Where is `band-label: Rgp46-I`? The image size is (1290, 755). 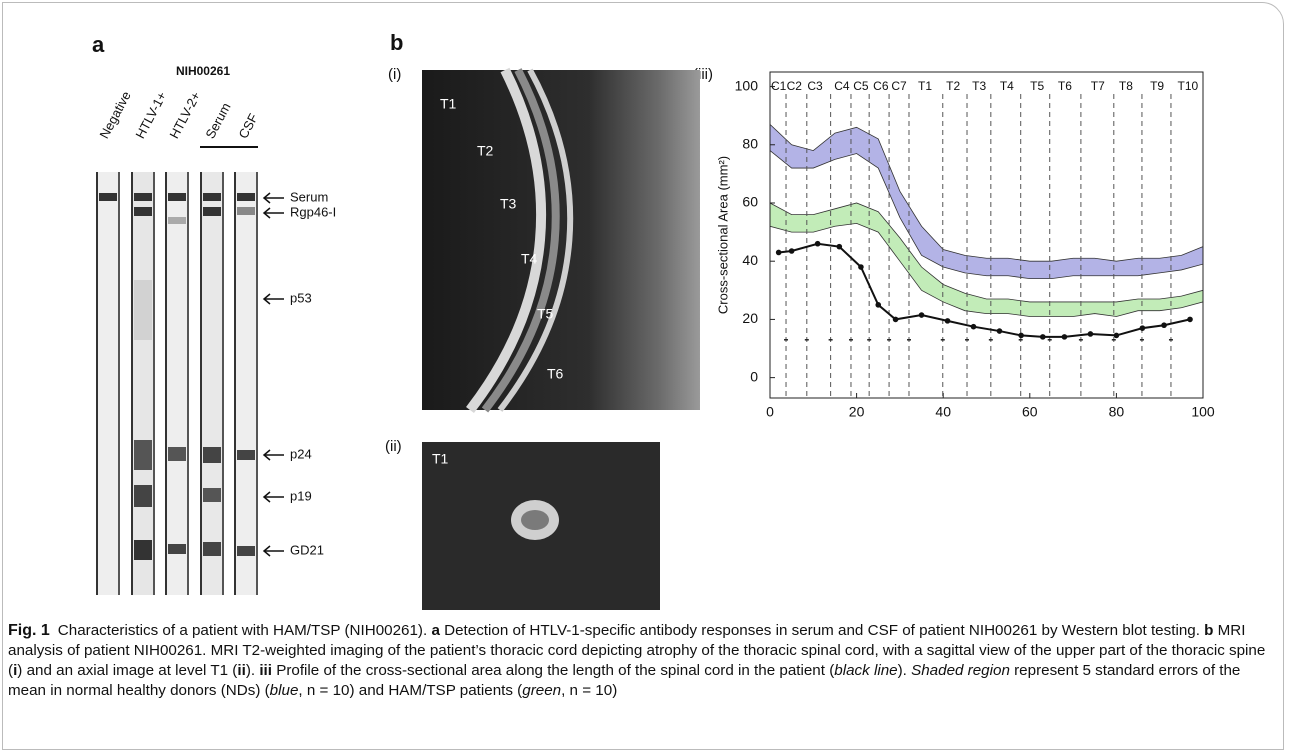
band-label: Rgp46-I is located at coordinates (313, 211).